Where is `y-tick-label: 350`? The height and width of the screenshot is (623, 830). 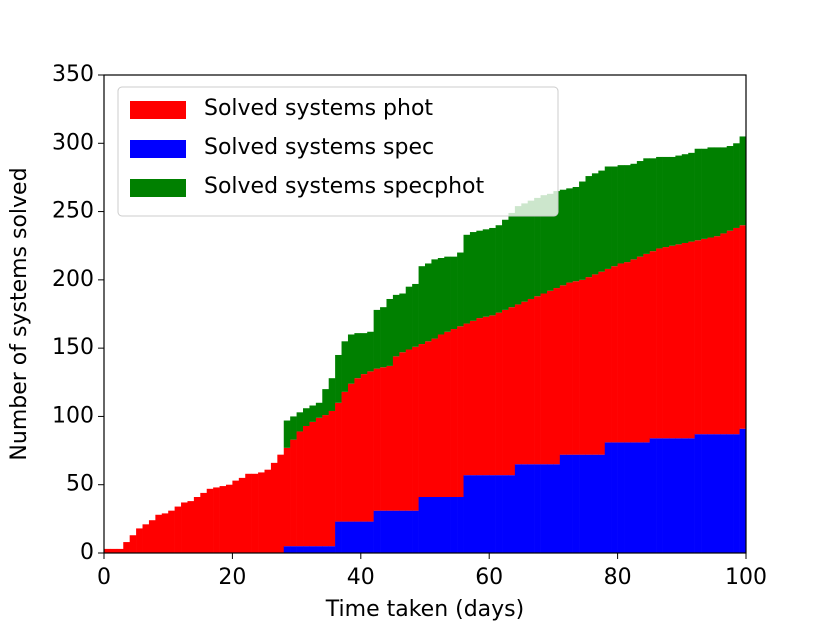
y-tick-label: 350 is located at coordinates (73, 74).